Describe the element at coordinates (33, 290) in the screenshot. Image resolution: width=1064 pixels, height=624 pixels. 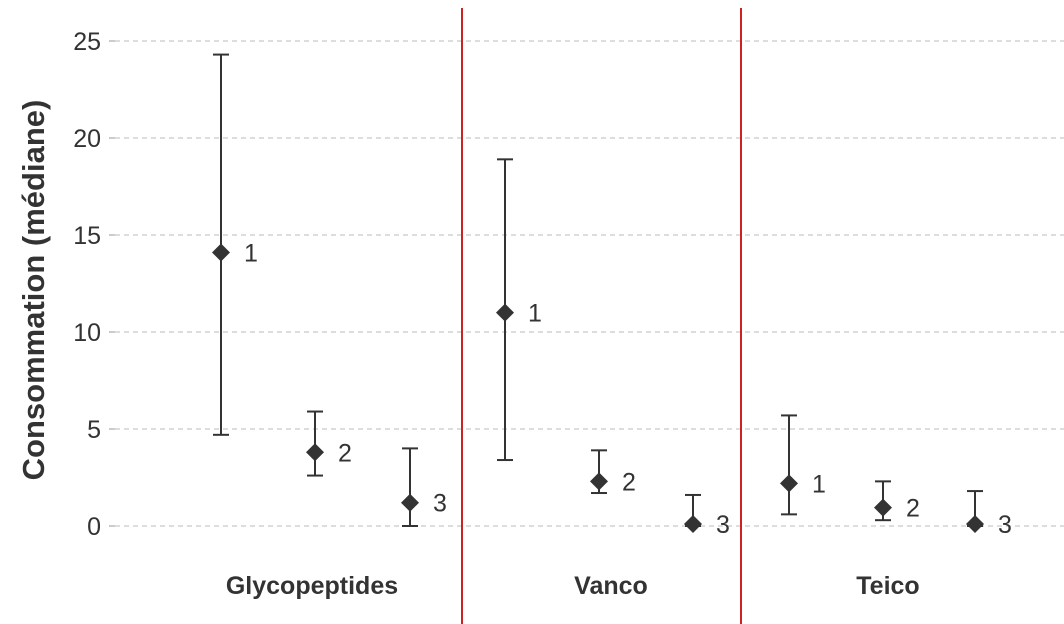
I see `y-axis-title: Consommation (médiane)` at that location.